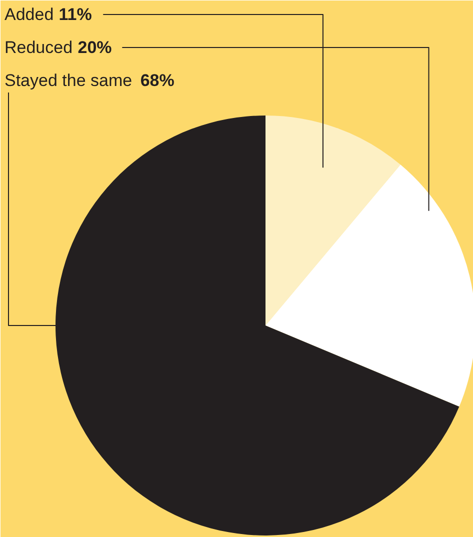  Describe the element at coordinates (95, 47) in the screenshot. I see `data-label: 20%` at that location.